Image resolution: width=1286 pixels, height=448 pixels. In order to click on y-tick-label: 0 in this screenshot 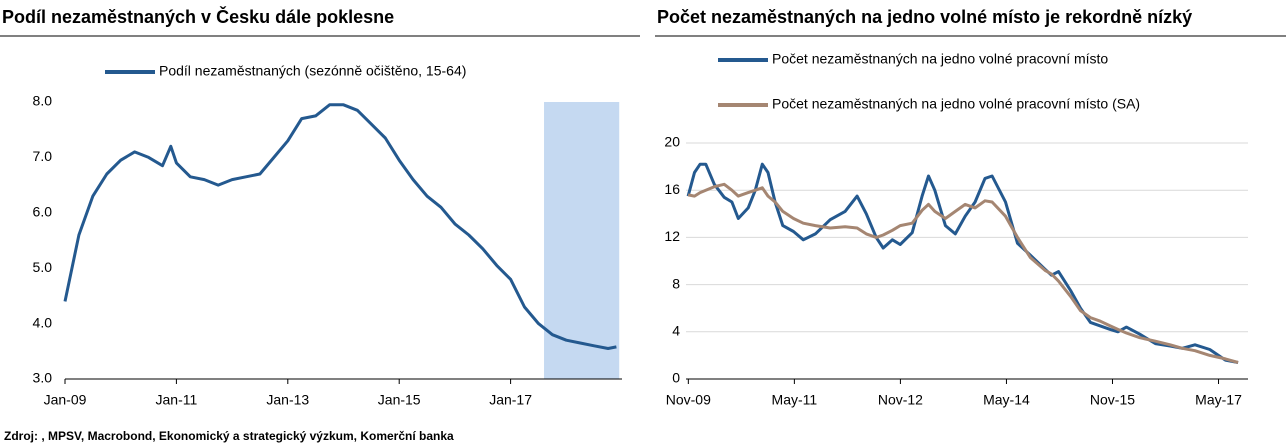, I will do `click(676, 378)`.